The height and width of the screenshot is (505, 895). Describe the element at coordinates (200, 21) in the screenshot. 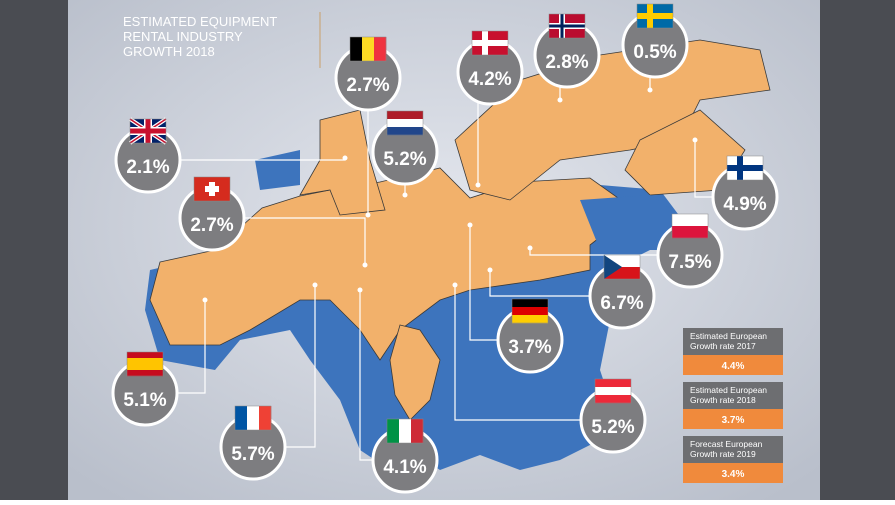

I see `title-line: ESTIMATED EQUIPMENT` at that location.